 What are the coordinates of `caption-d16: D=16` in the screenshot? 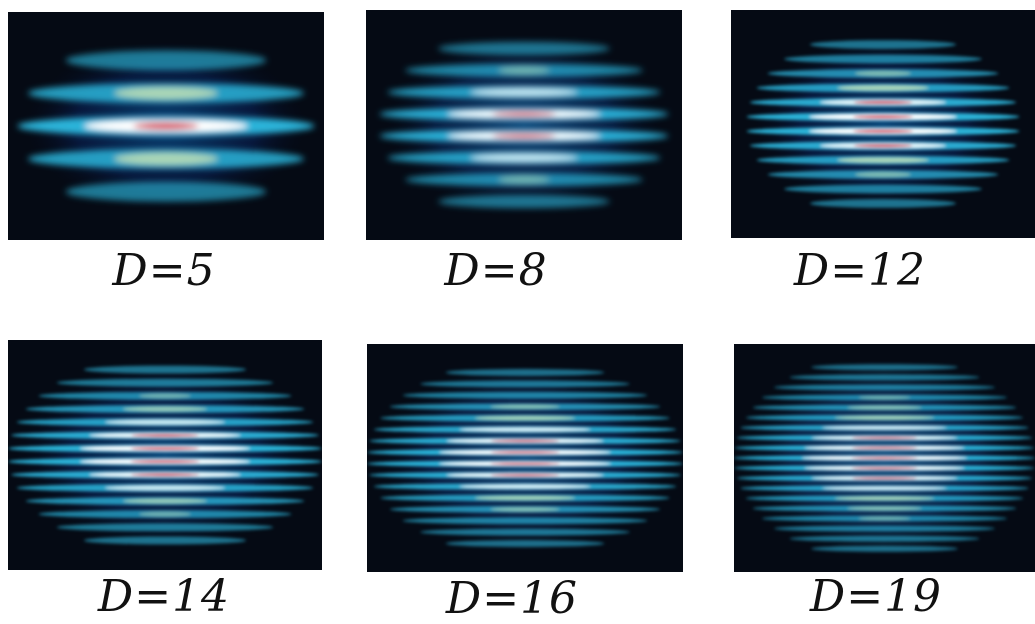 It's located at (512, 598).